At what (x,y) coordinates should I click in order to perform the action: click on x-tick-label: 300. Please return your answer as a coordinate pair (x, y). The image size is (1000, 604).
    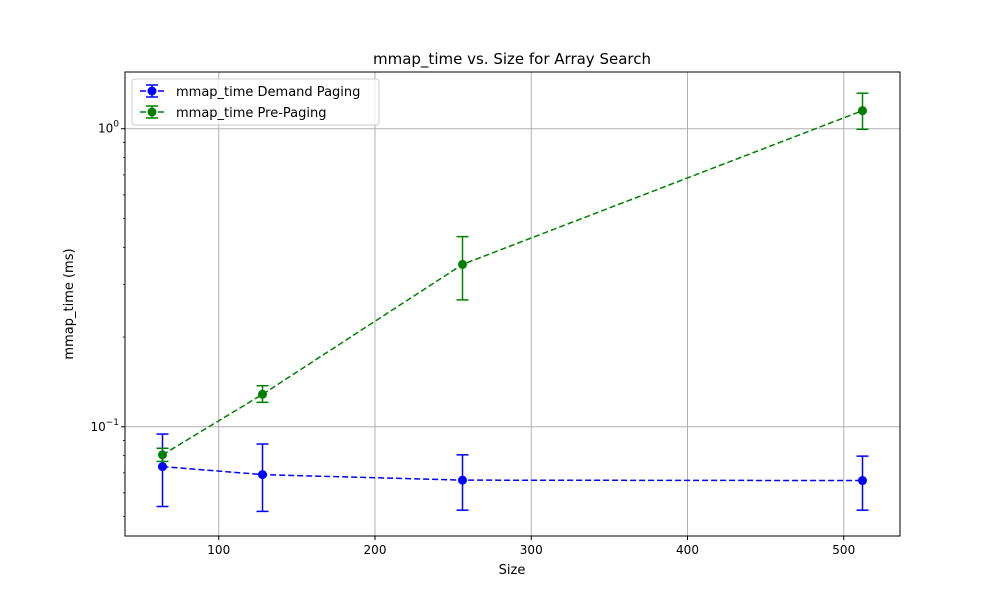
    Looking at the image, I should click on (531, 550).